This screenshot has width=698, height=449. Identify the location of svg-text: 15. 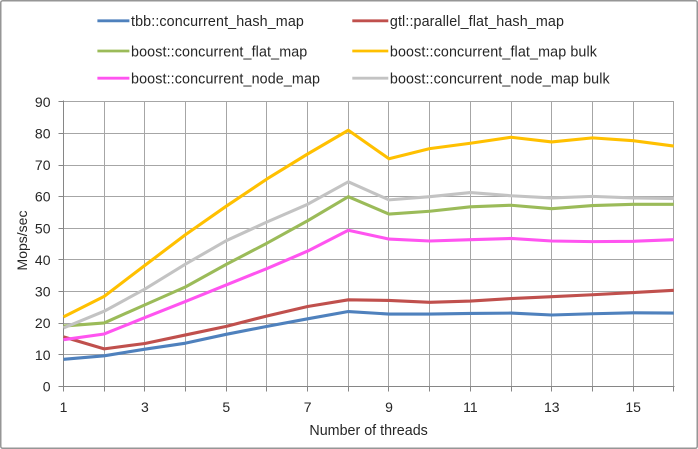
(633, 407).